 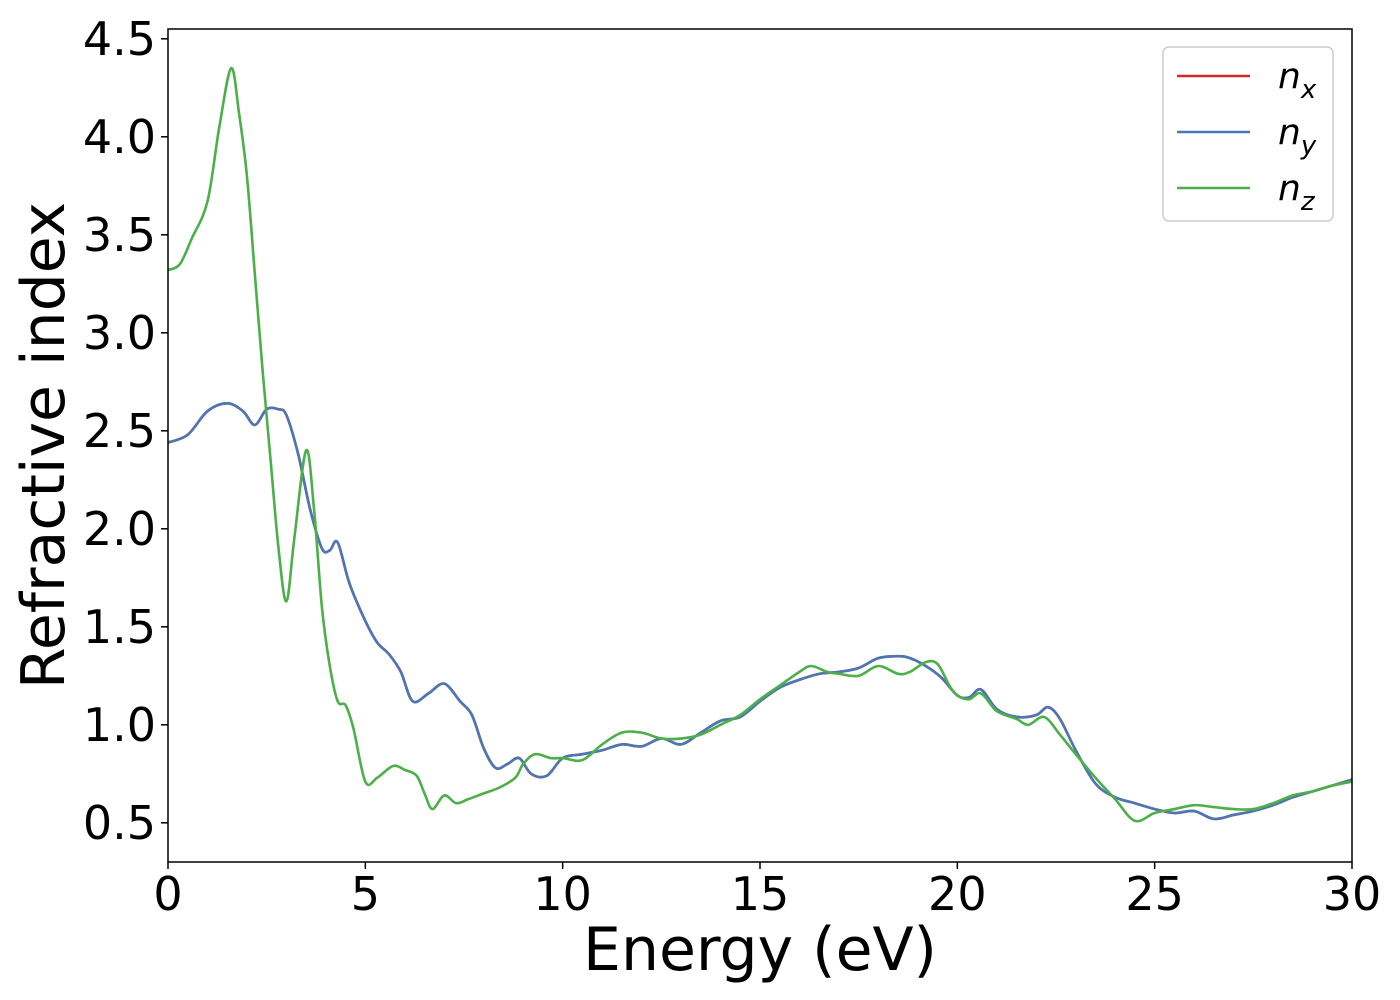 I want to click on y-tick-label: 0.5, so click(x=119, y=823).